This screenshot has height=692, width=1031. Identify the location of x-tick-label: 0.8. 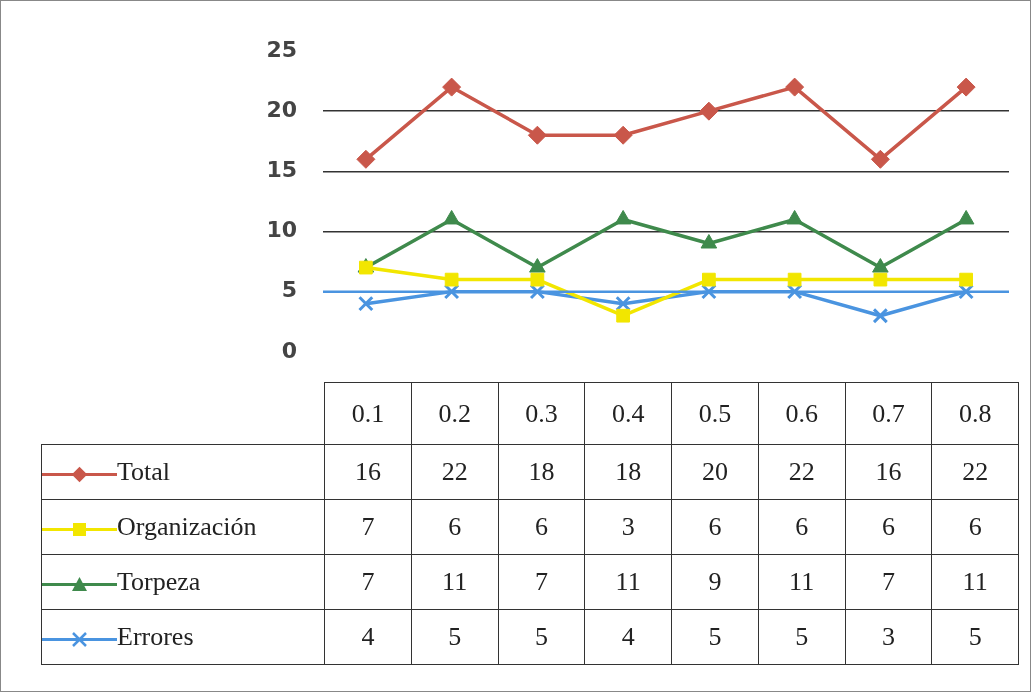
(975, 413).